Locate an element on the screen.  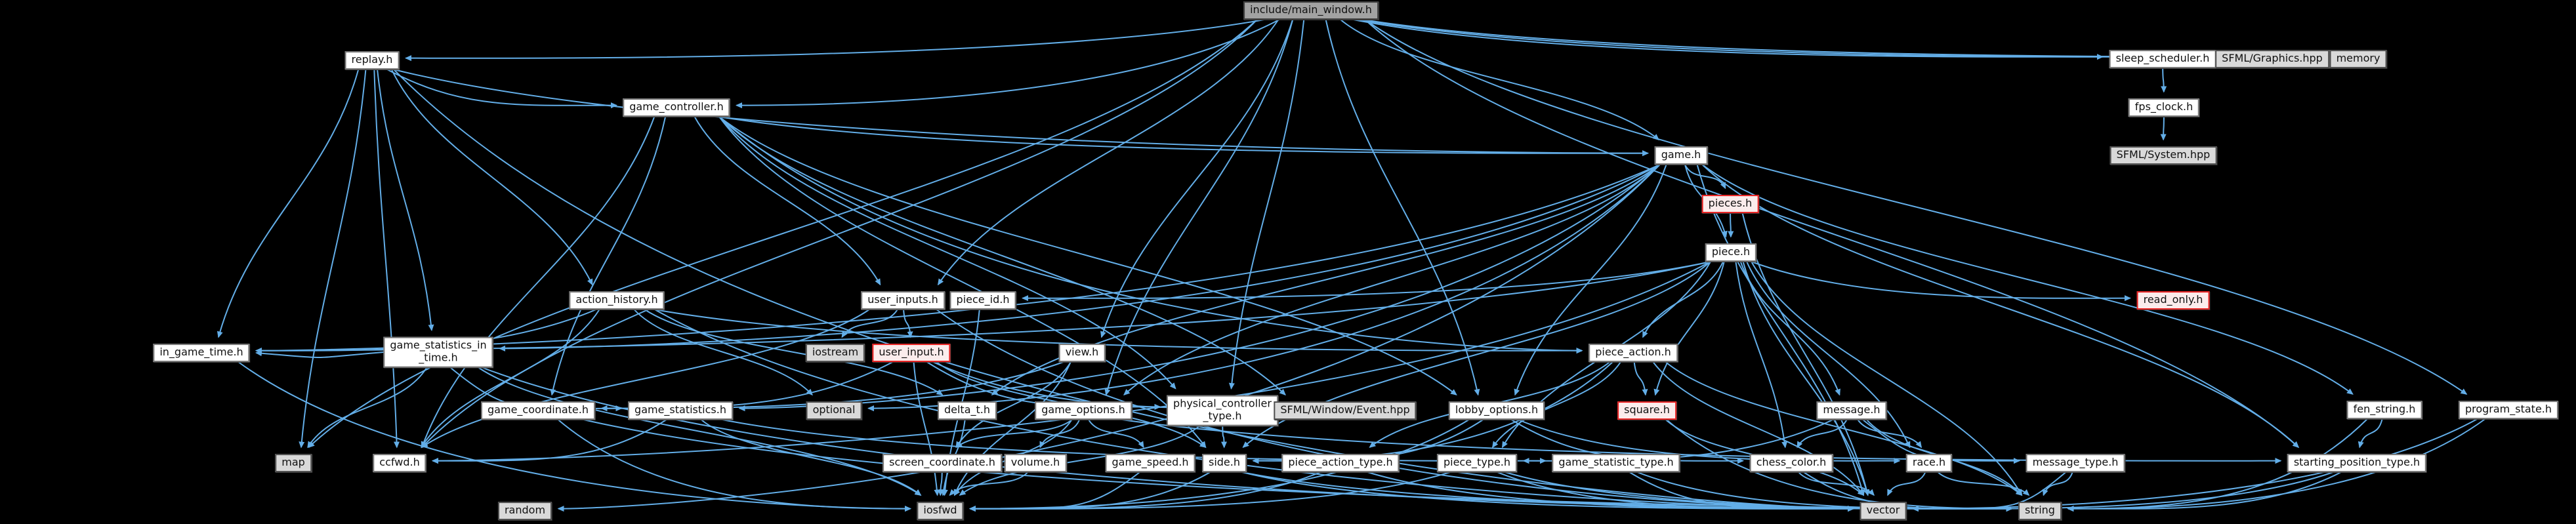
edge-replay-to-in_game_time is located at coordinates (288, 203).